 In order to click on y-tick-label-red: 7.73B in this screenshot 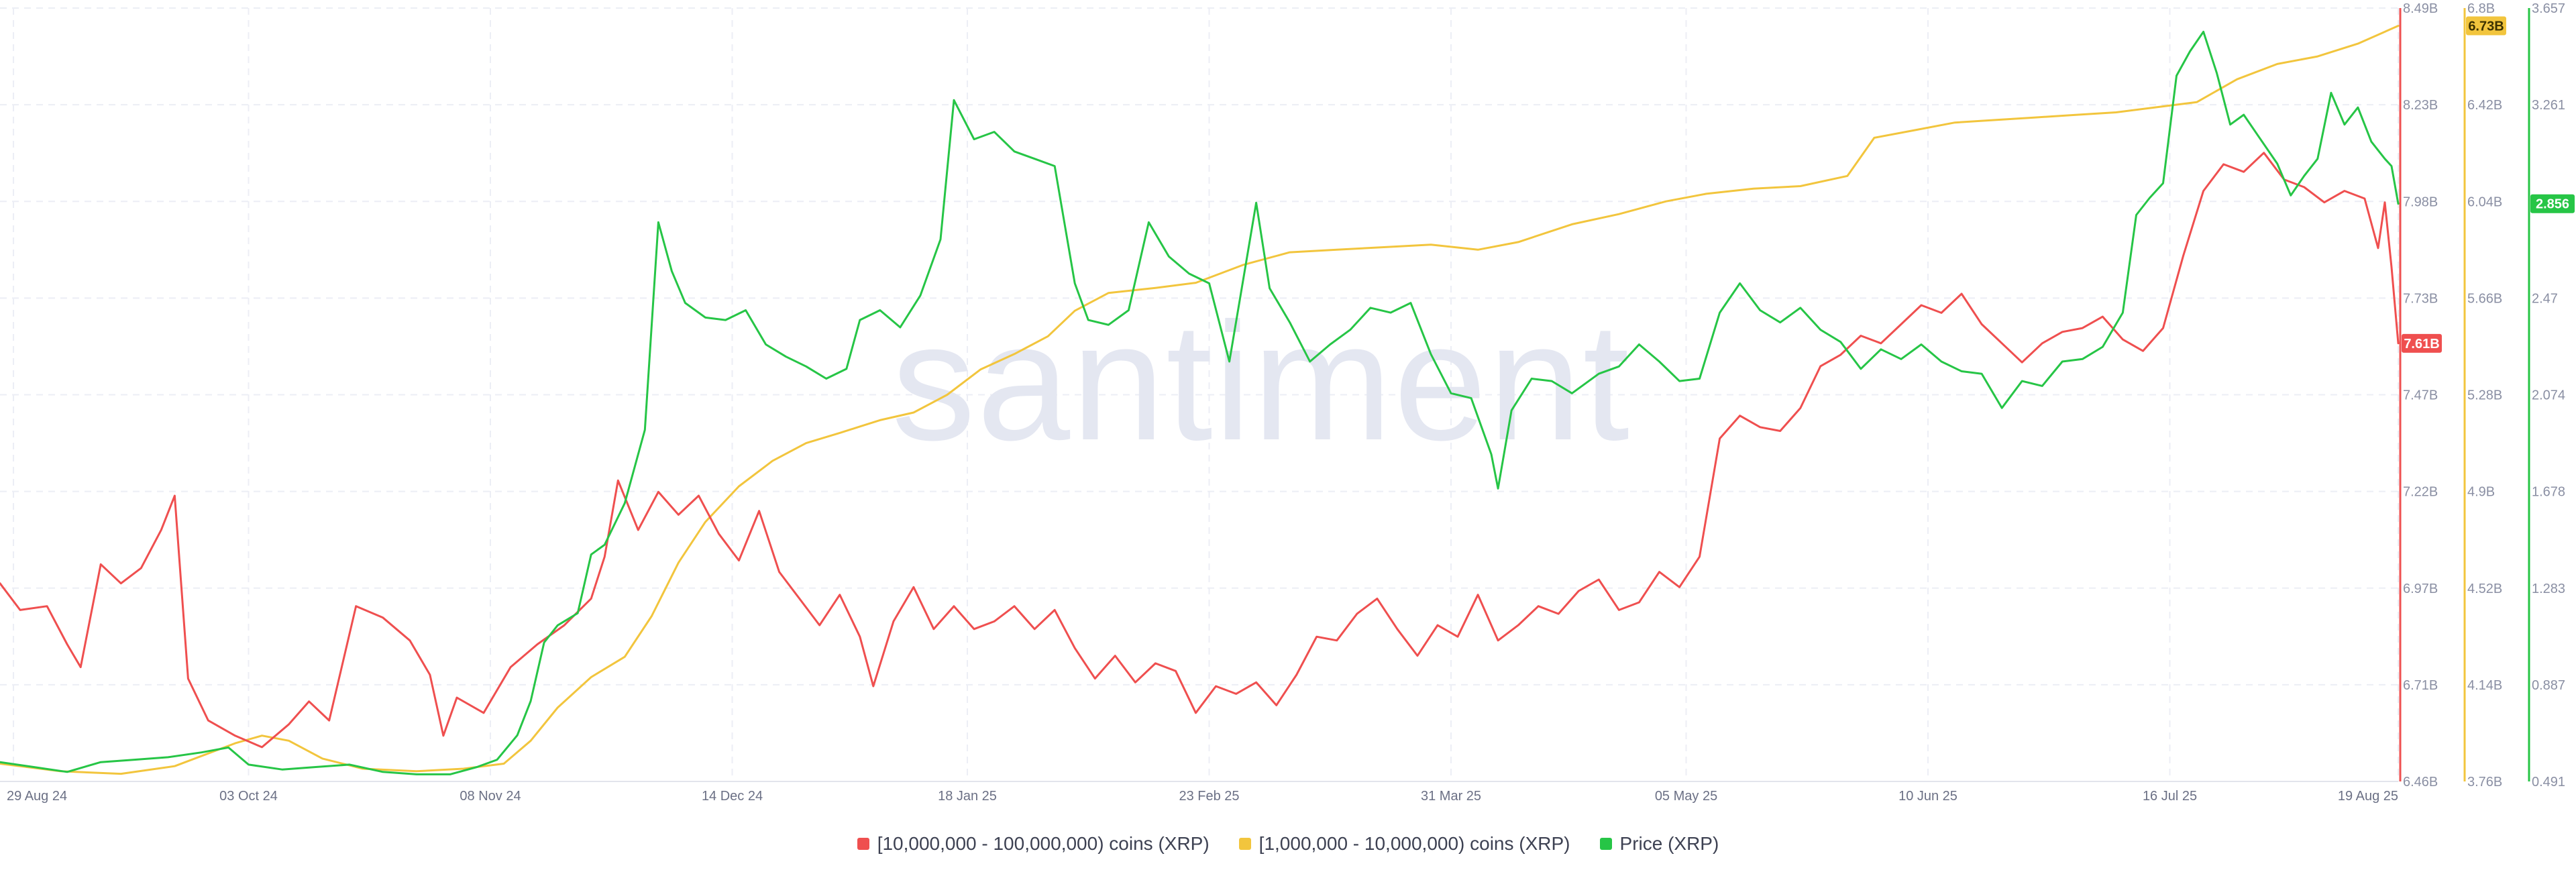, I will do `click(2420, 298)`.